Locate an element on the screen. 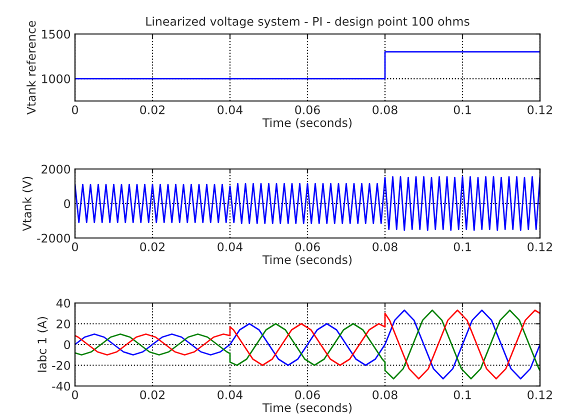  y-axis-title: Iabc 1 (A) is located at coordinates (42, 344).